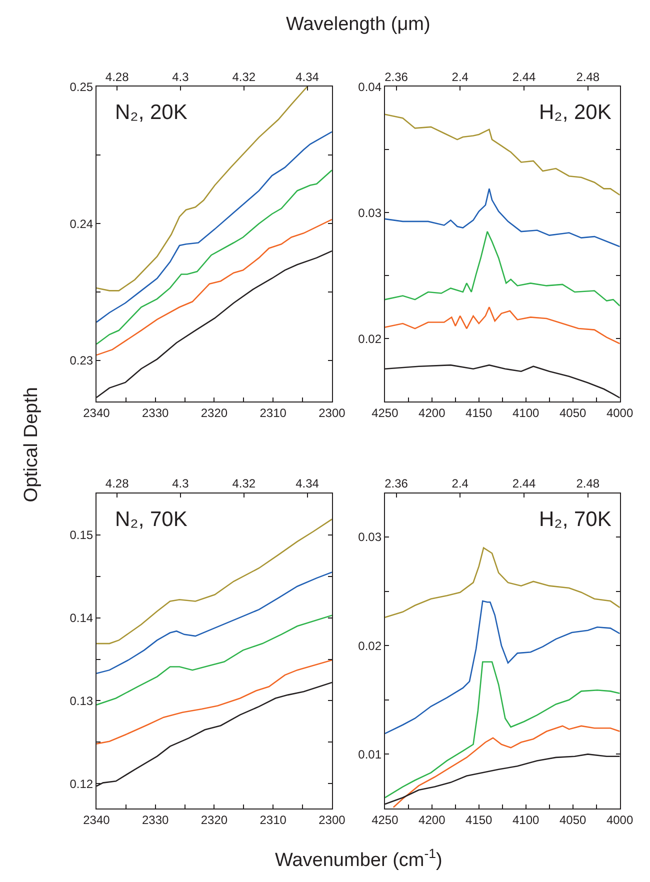 This screenshot has width=650, height=882. I want to click on text: H₂, 20K, so click(575, 112).